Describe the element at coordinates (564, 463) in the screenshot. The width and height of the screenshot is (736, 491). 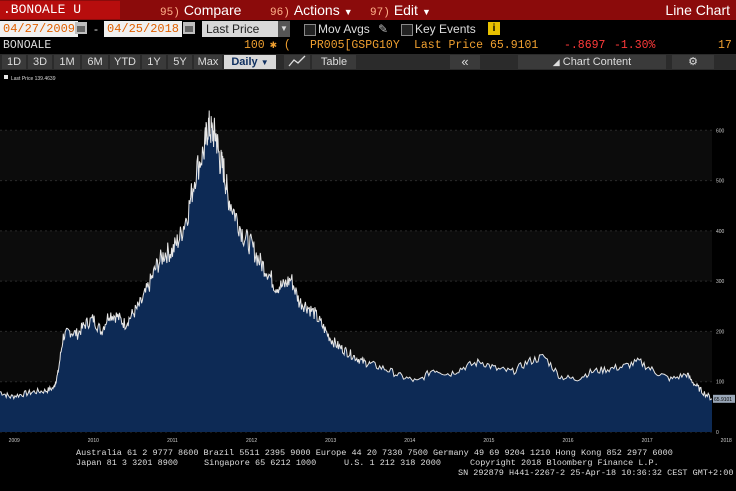
I see `footer-copyright: Copyright 2018 Bloomberg Finance L.P.` at that location.